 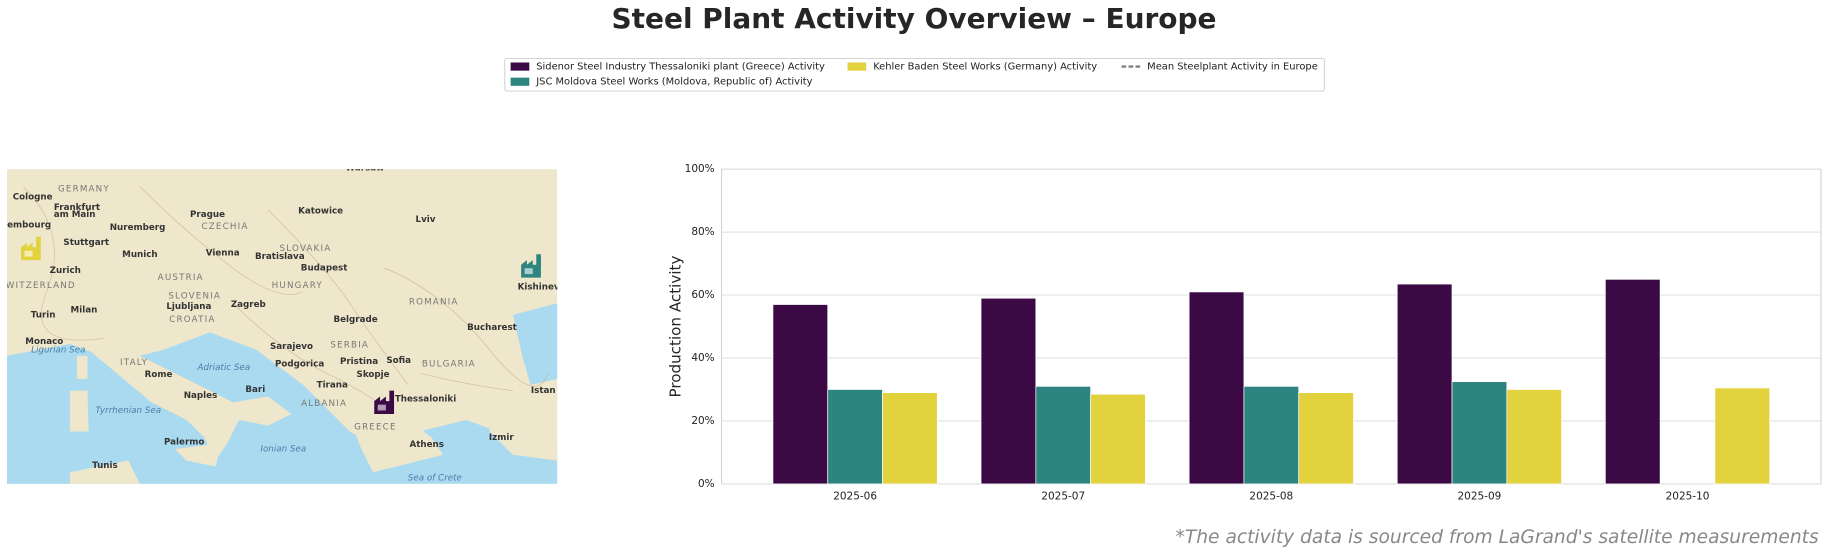 What do you see at coordinates (75, 215) in the screenshot?
I see `map-label: am Main` at bounding box center [75, 215].